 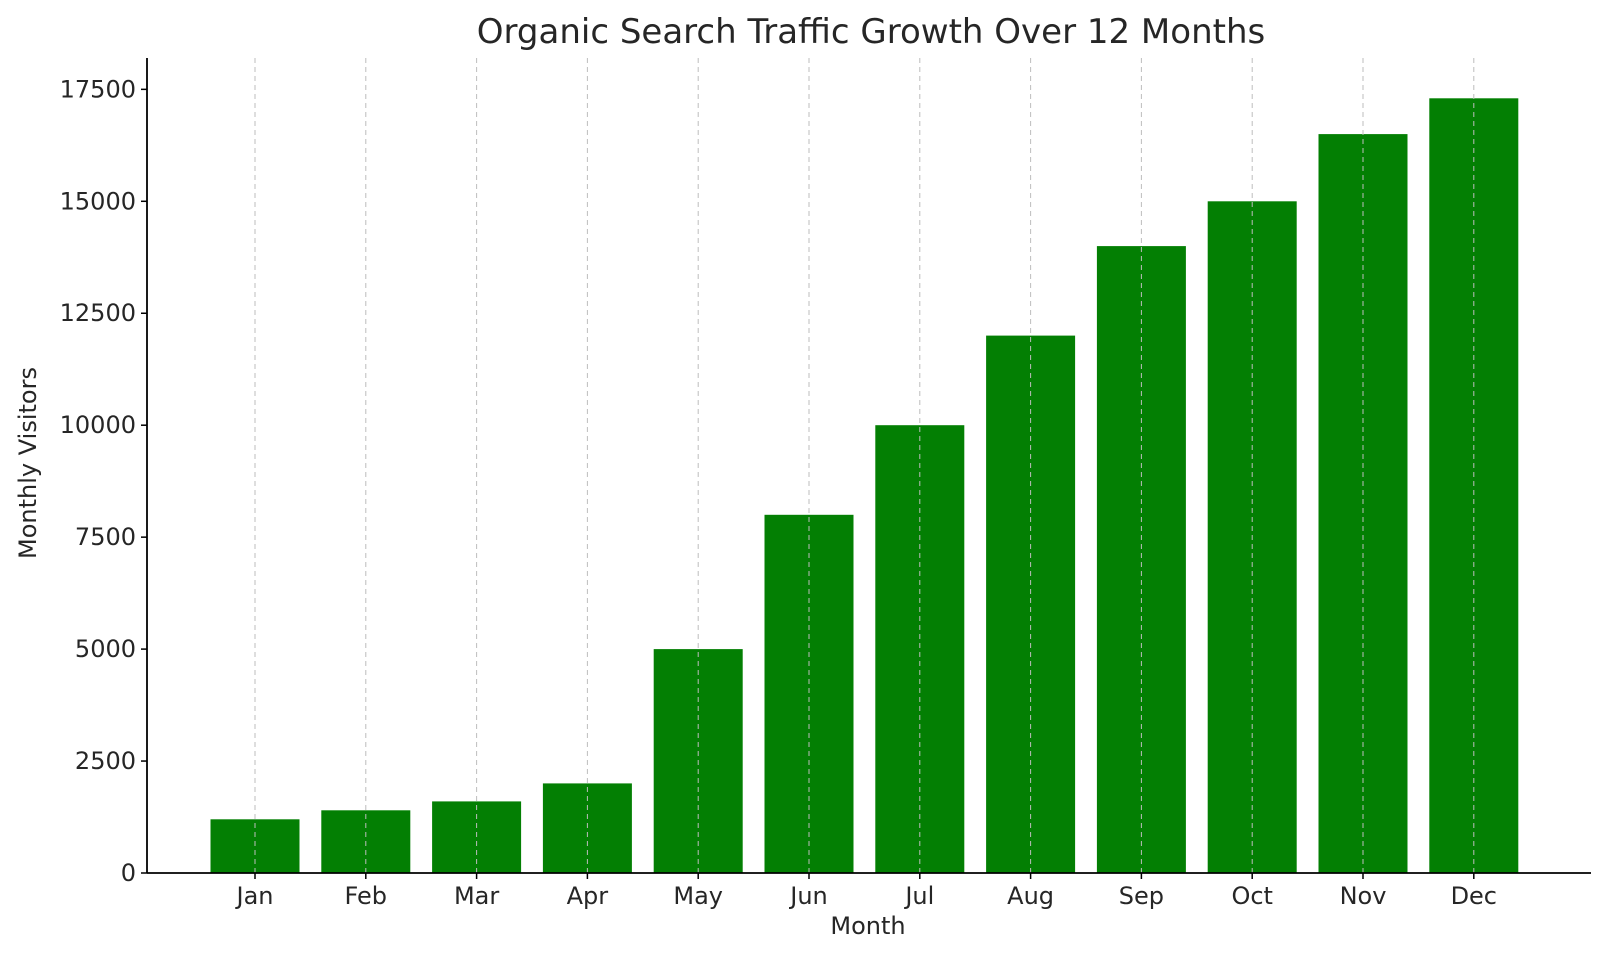 What do you see at coordinates (105, 649) in the screenshot?
I see `y-tick-label-5000: 5000` at bounding box center [105, 649].